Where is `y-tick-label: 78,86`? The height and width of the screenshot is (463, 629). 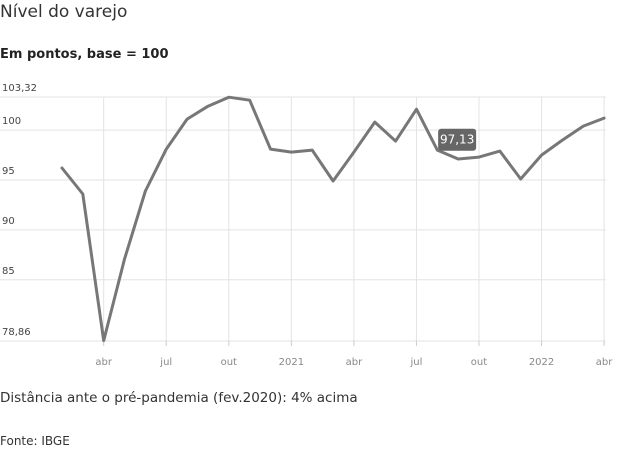 y-tick-label: 78,86 is located at coordinates (16, 332).